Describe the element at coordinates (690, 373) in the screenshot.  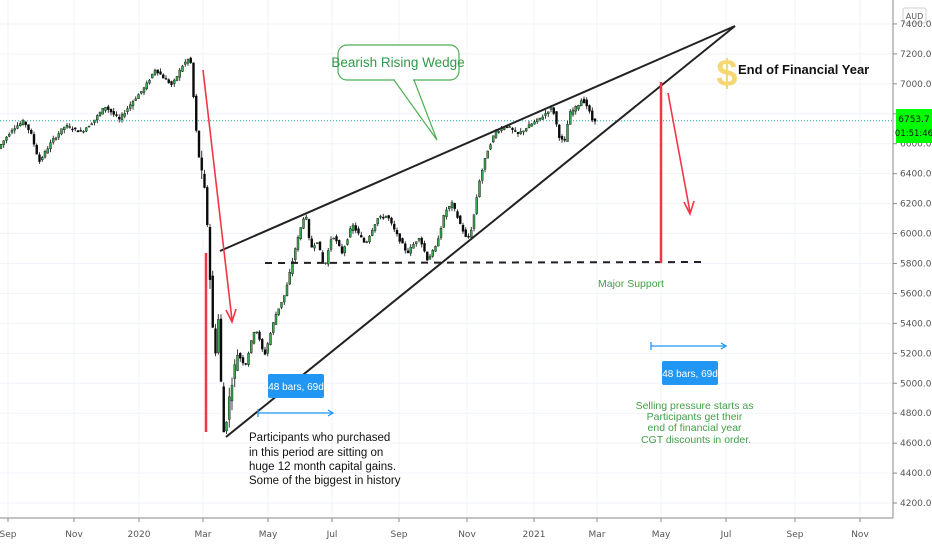
I see `bars-badge-right` at that location.